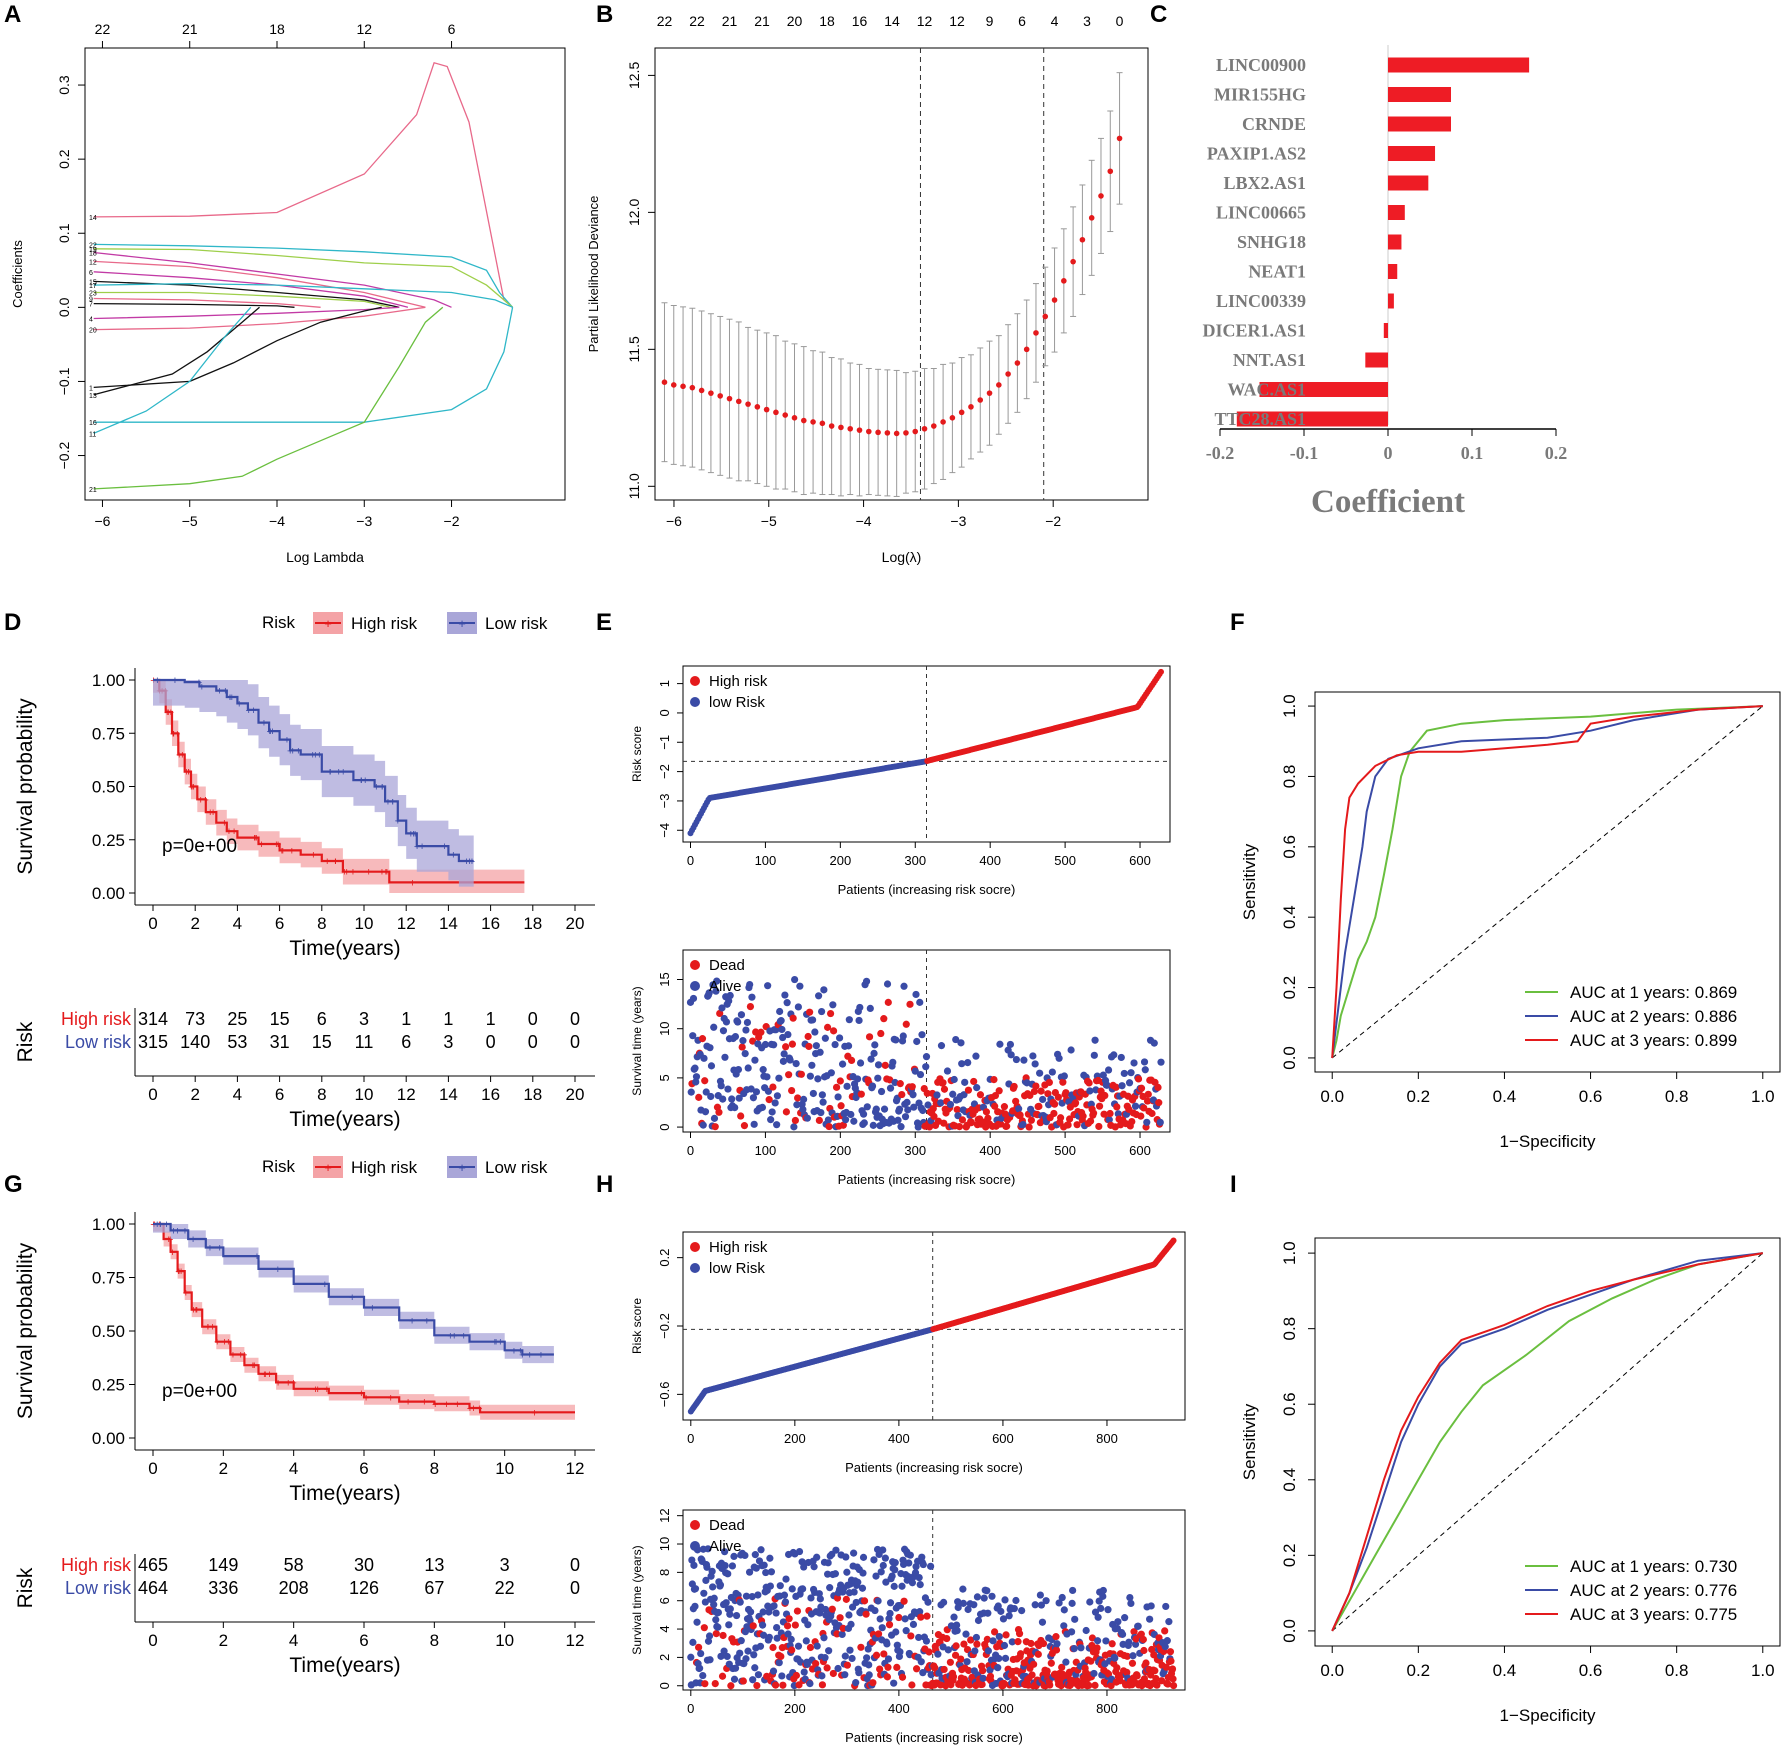 Image resolution: width=1783 pixels, height=1756 pixels. I want to click on diagonal-reference, so click(1547, 1442).